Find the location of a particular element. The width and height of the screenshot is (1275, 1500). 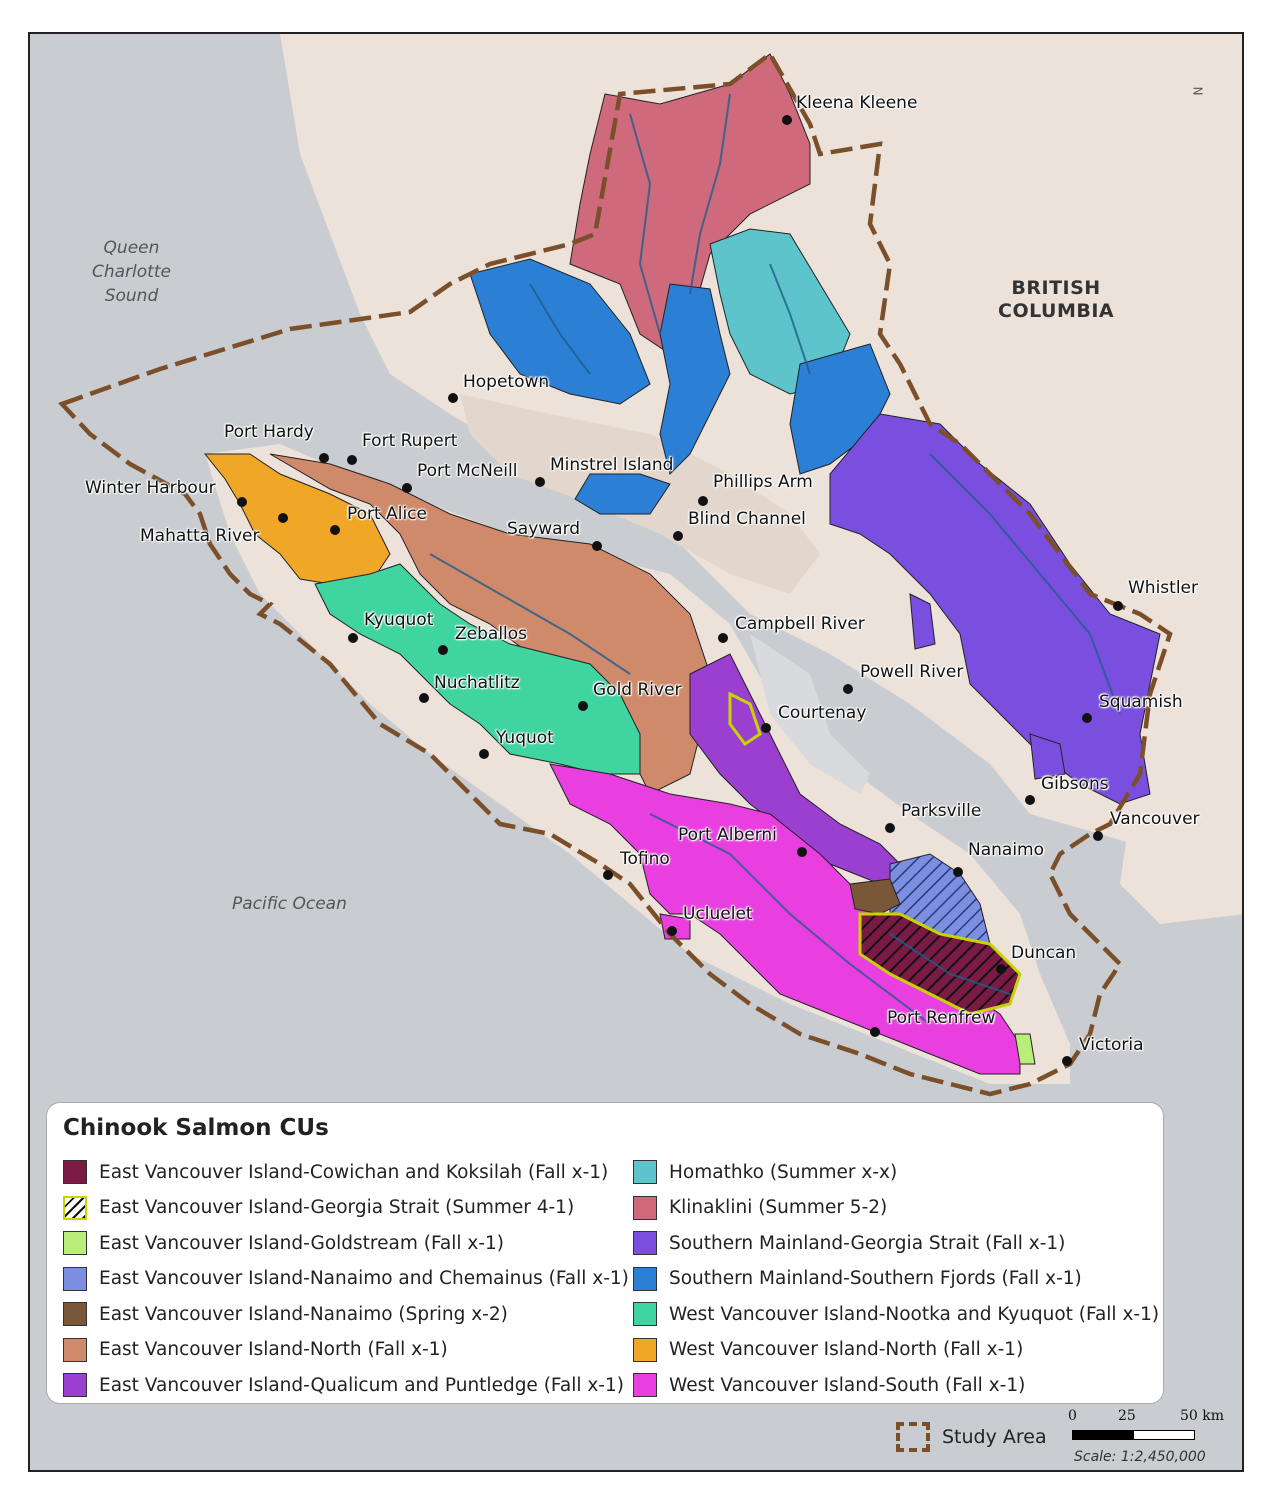

dot-nuchatlitz is located at coordinates (424, 698).